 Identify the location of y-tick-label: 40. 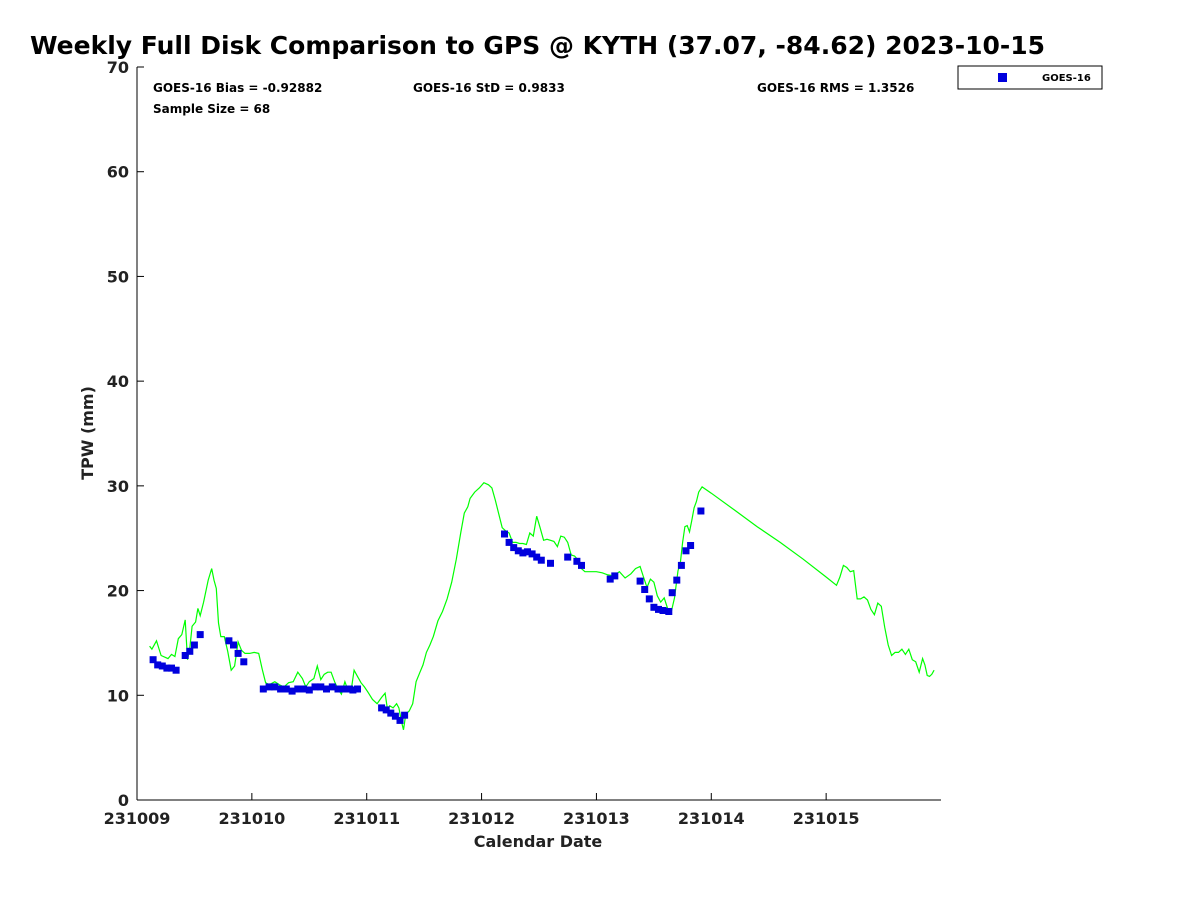
(118, 381).